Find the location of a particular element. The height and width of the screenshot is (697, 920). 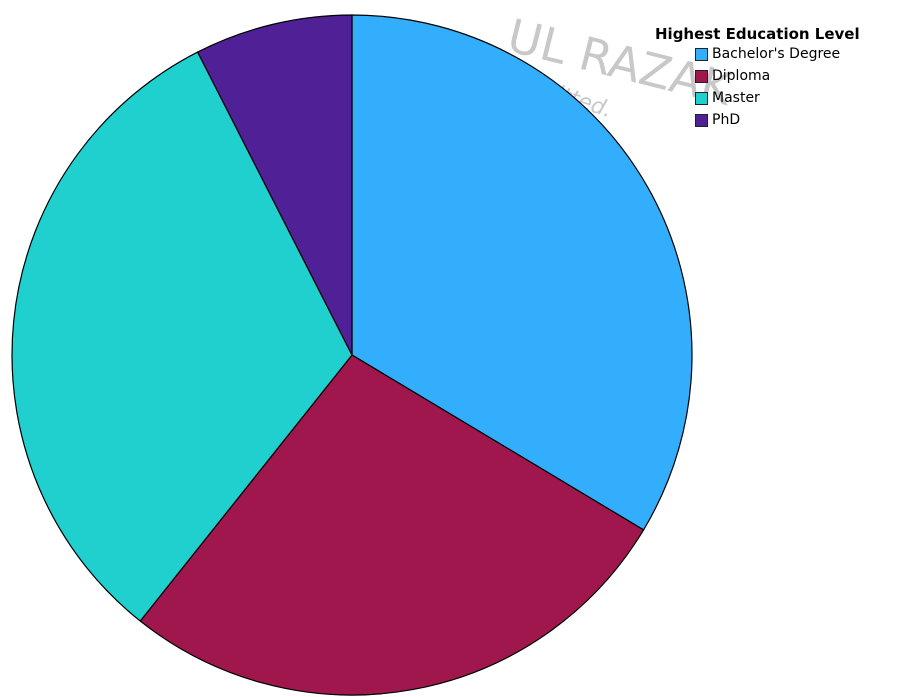

legend-item: PhD is located at coordinates (777, 120).